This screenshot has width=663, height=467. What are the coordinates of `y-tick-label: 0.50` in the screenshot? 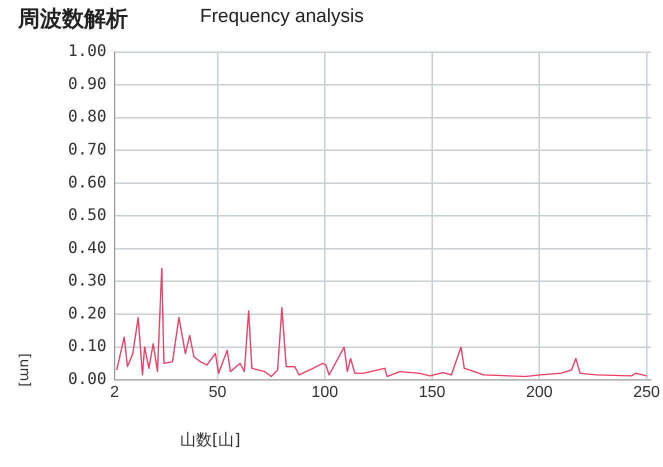 It's located at (87, 214).